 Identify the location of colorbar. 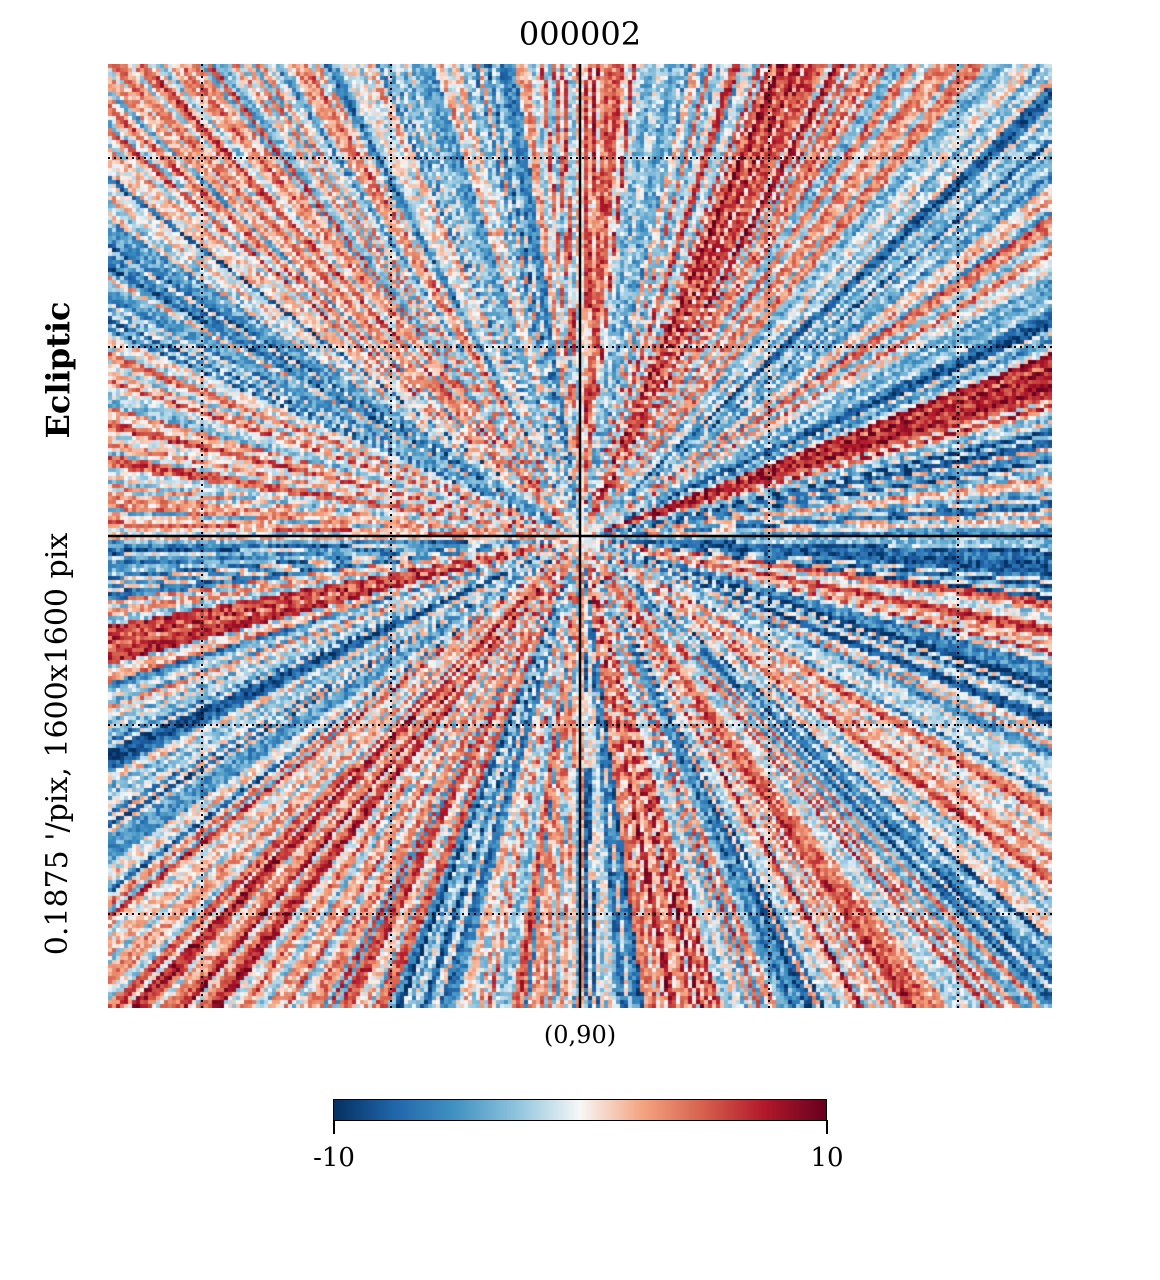
(580, 1110).